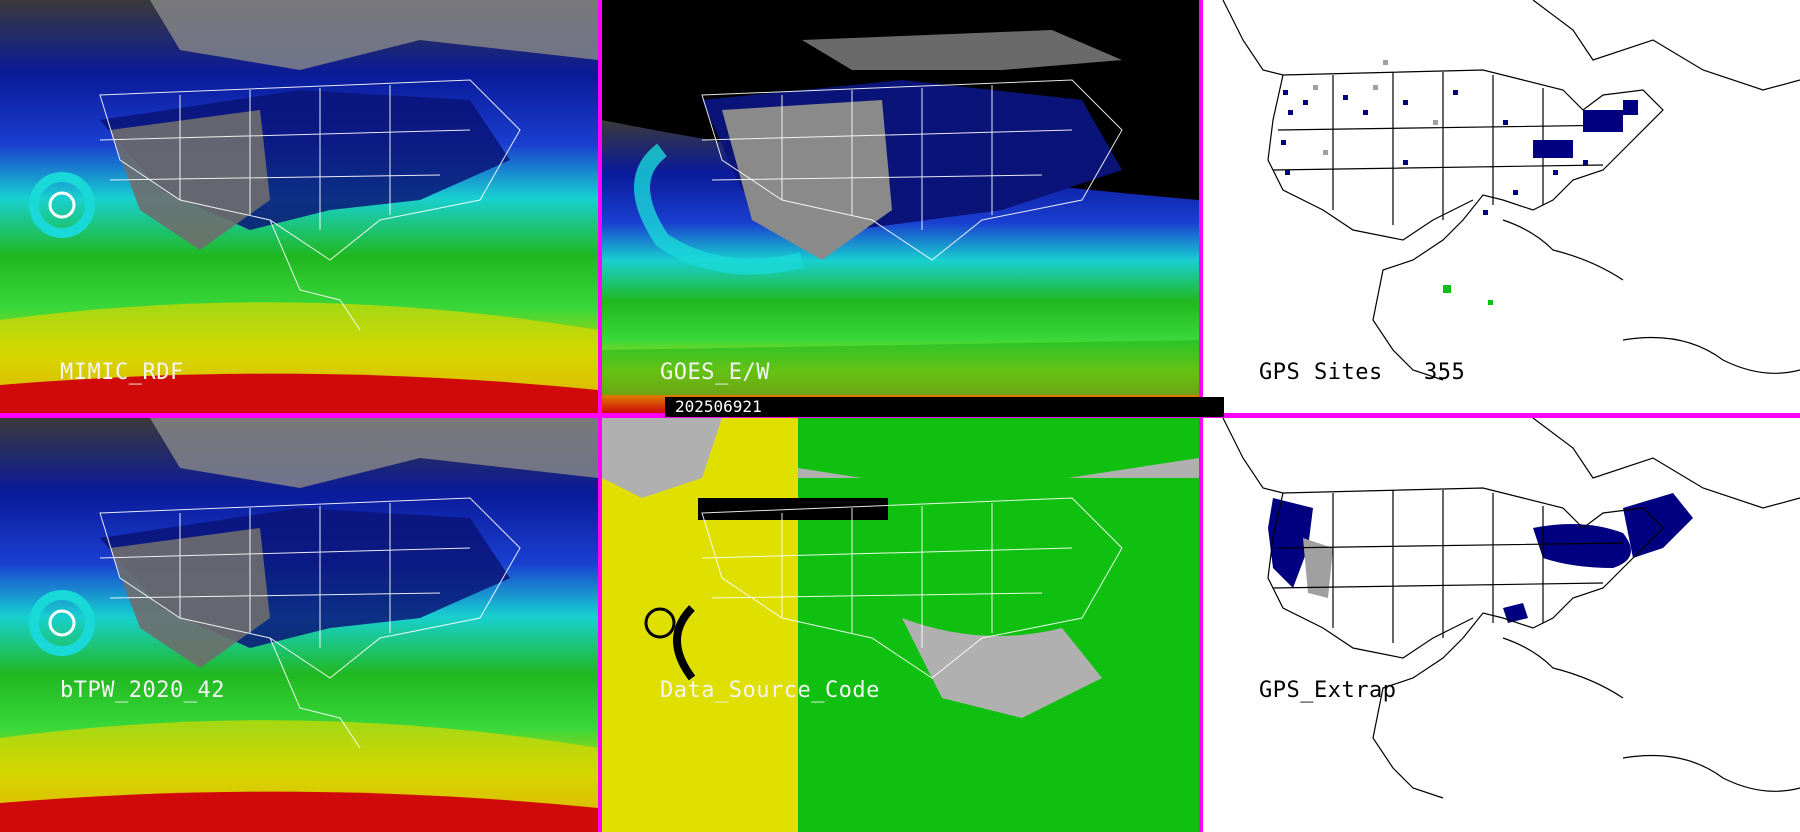 This screenshot has height=832, width=1800. What do you see at coordinates (1328, 690) in the screenshot?
I see `panel-label: GPS_Extrap` at bounding box center [1328, 690].